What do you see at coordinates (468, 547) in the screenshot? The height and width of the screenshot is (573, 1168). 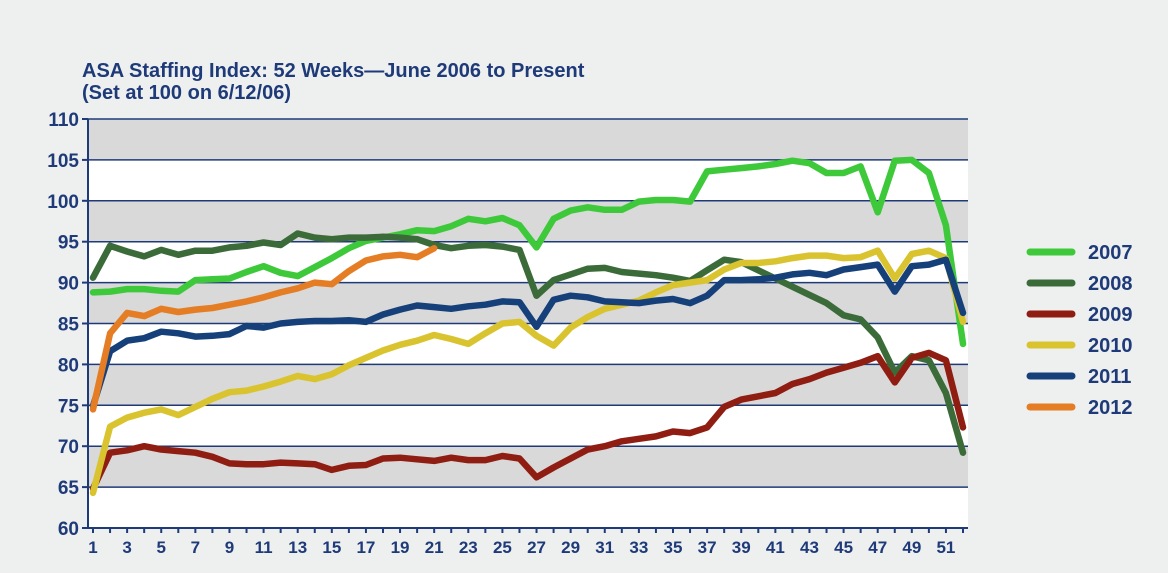 I see `x-tick-label: 23` at bounding box center [468, 547].